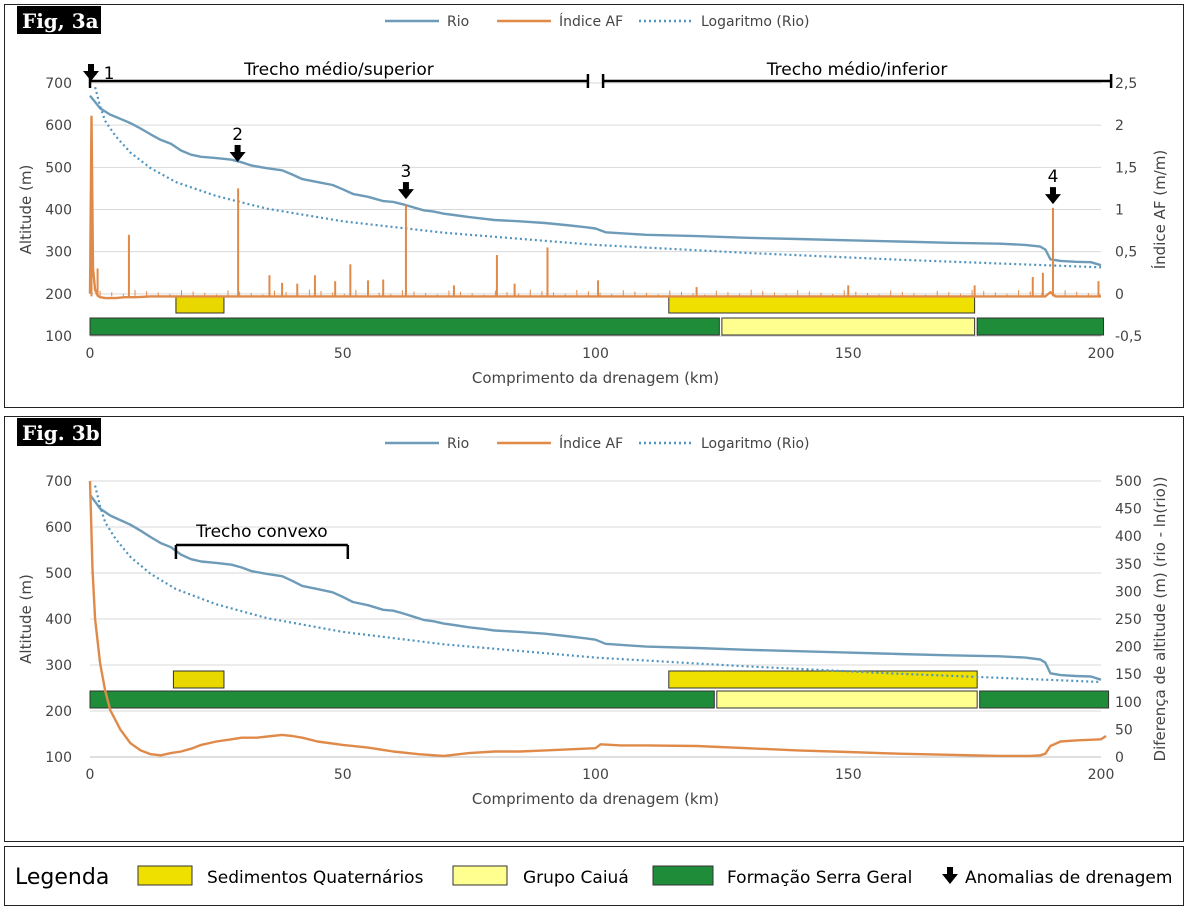 This screenshot has height=911, width=1188. Describe the element at coordinates (1128, 648) in the screenshot. I see `y2-tick-label: 200` at that location.